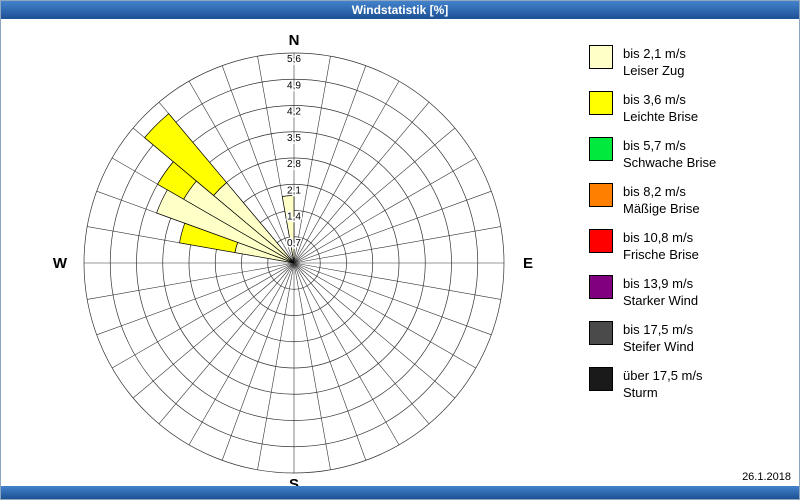 Image resolution: width=800 pixels, height=500 pixels. I want to click on ring-label: 2,8, so click(294, 164).